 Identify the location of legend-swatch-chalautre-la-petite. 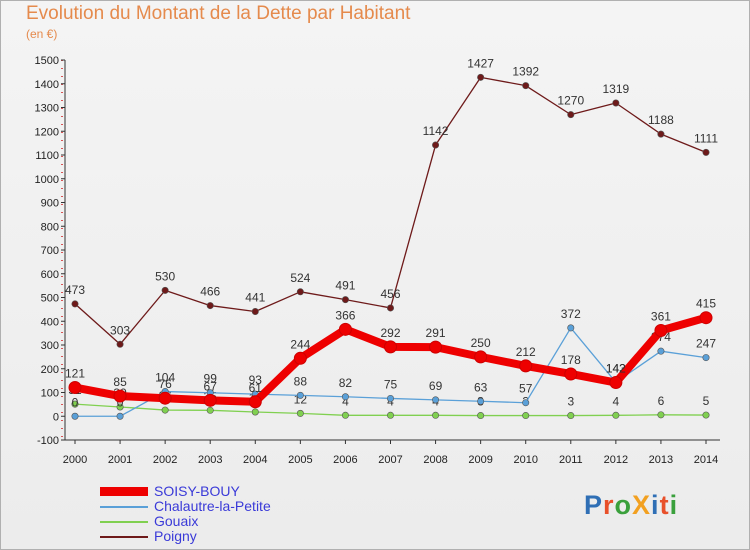
(124, 507).